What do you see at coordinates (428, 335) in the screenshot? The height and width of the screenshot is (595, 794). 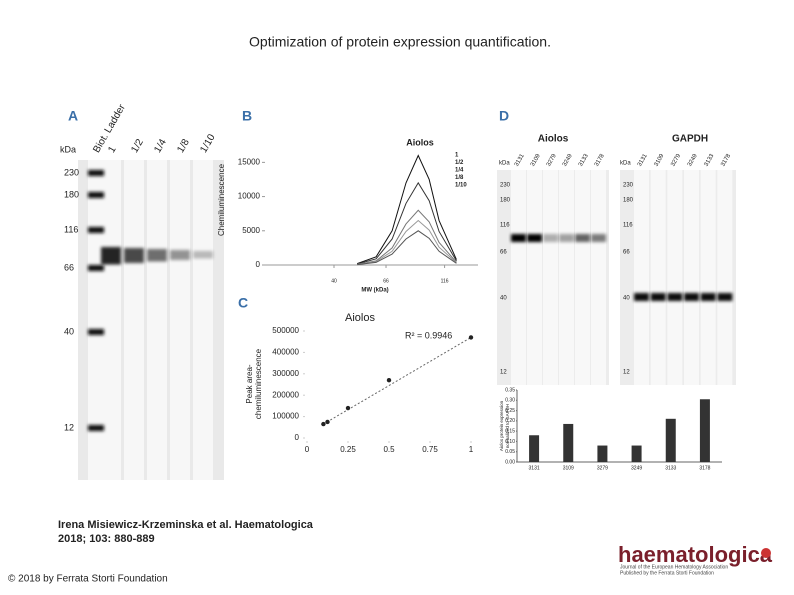 I see `annotation: R² = 0.9946` at bounding box center [428, 335].